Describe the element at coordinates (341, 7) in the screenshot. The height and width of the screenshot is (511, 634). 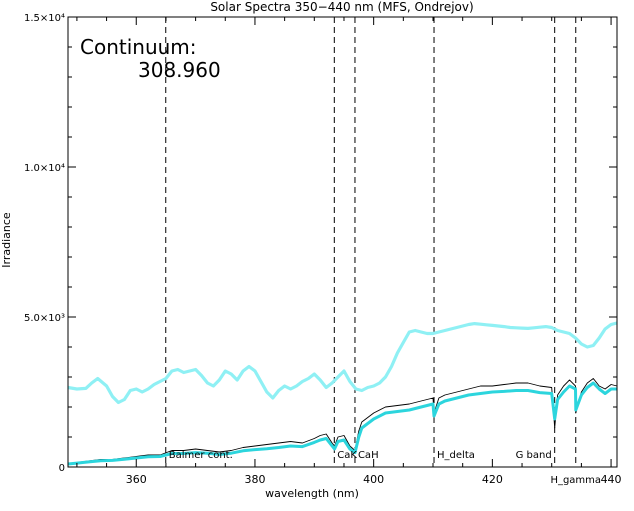
I see `chart-title: Solar Spectra 350−440 nm (MFS, Ondrejov)` at that location.